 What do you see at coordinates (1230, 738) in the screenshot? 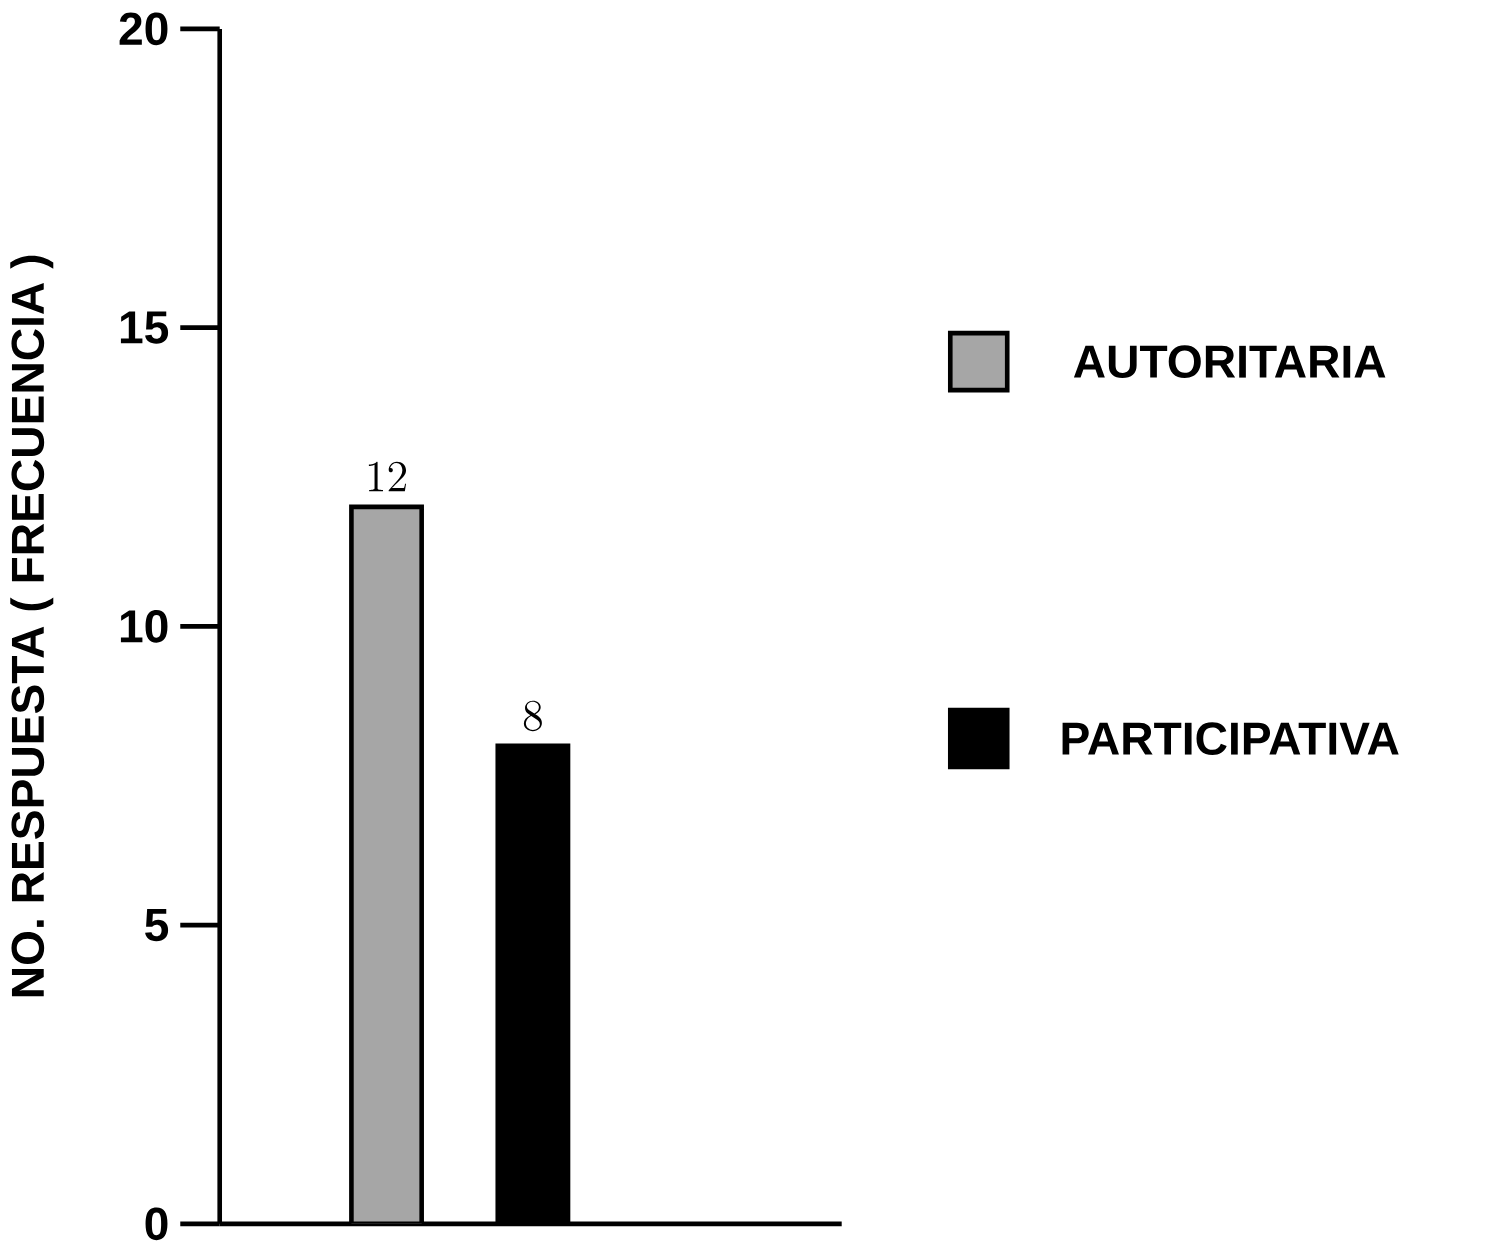
I see `legend-label: PARTICIPATIVA` at bounding box center [1230, 738].